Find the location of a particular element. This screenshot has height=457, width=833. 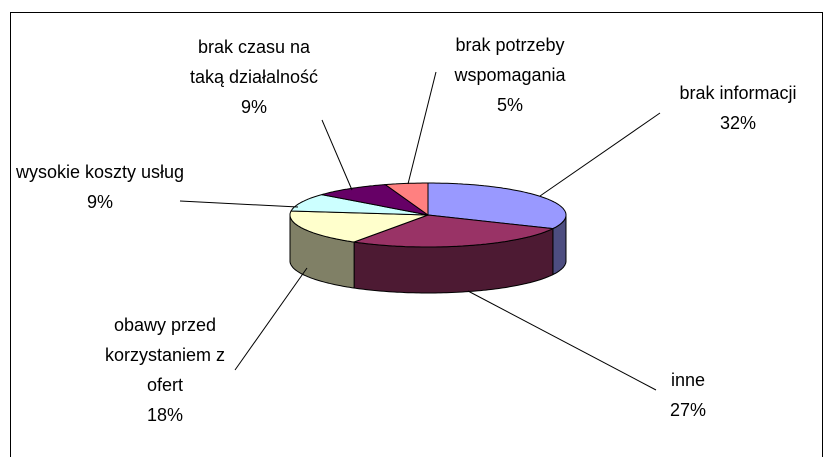

data-label: brak potrzeby wspomagania 5% is located at coordinates (510, 75).